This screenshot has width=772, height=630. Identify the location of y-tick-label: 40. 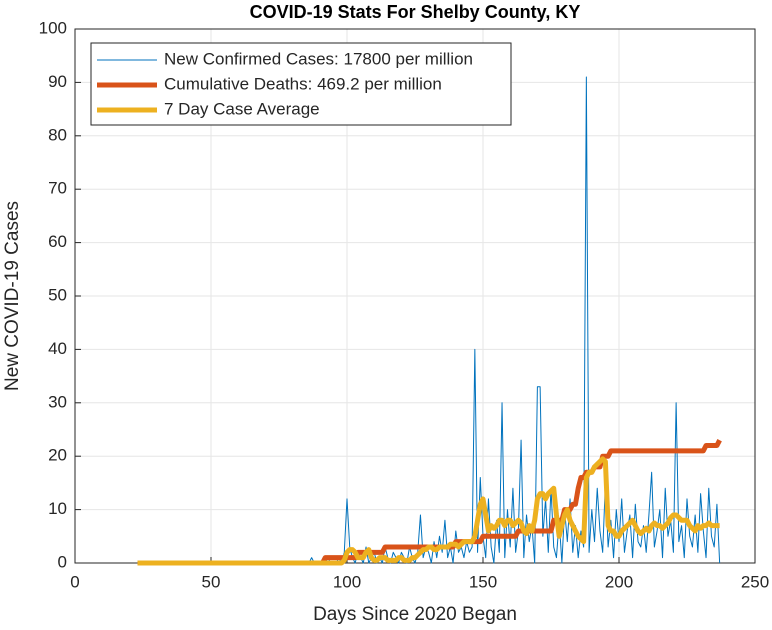
(57, 348).